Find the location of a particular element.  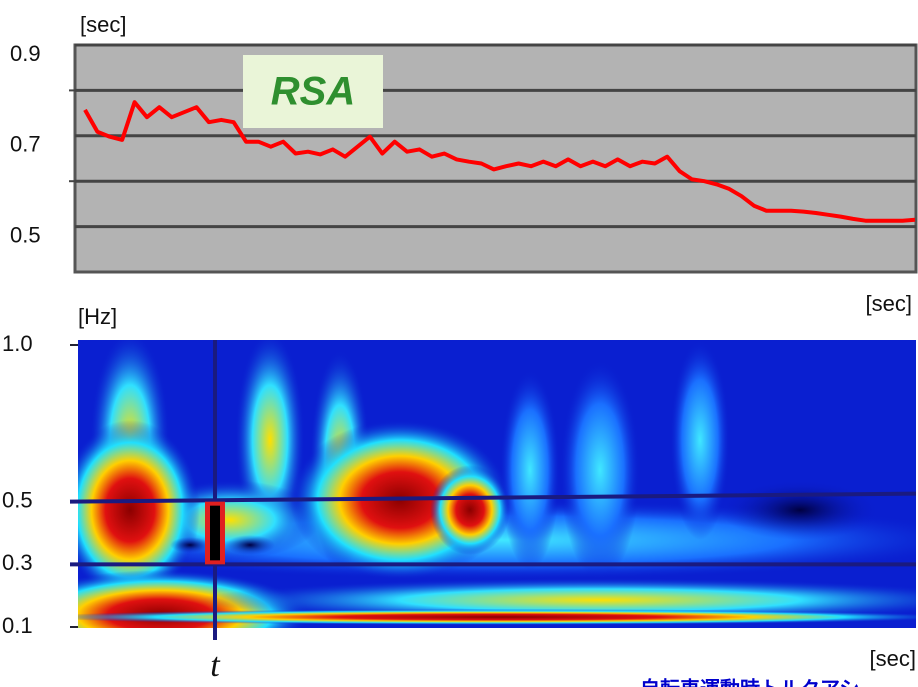

marker-label: t is located at coordinates (215, 665).